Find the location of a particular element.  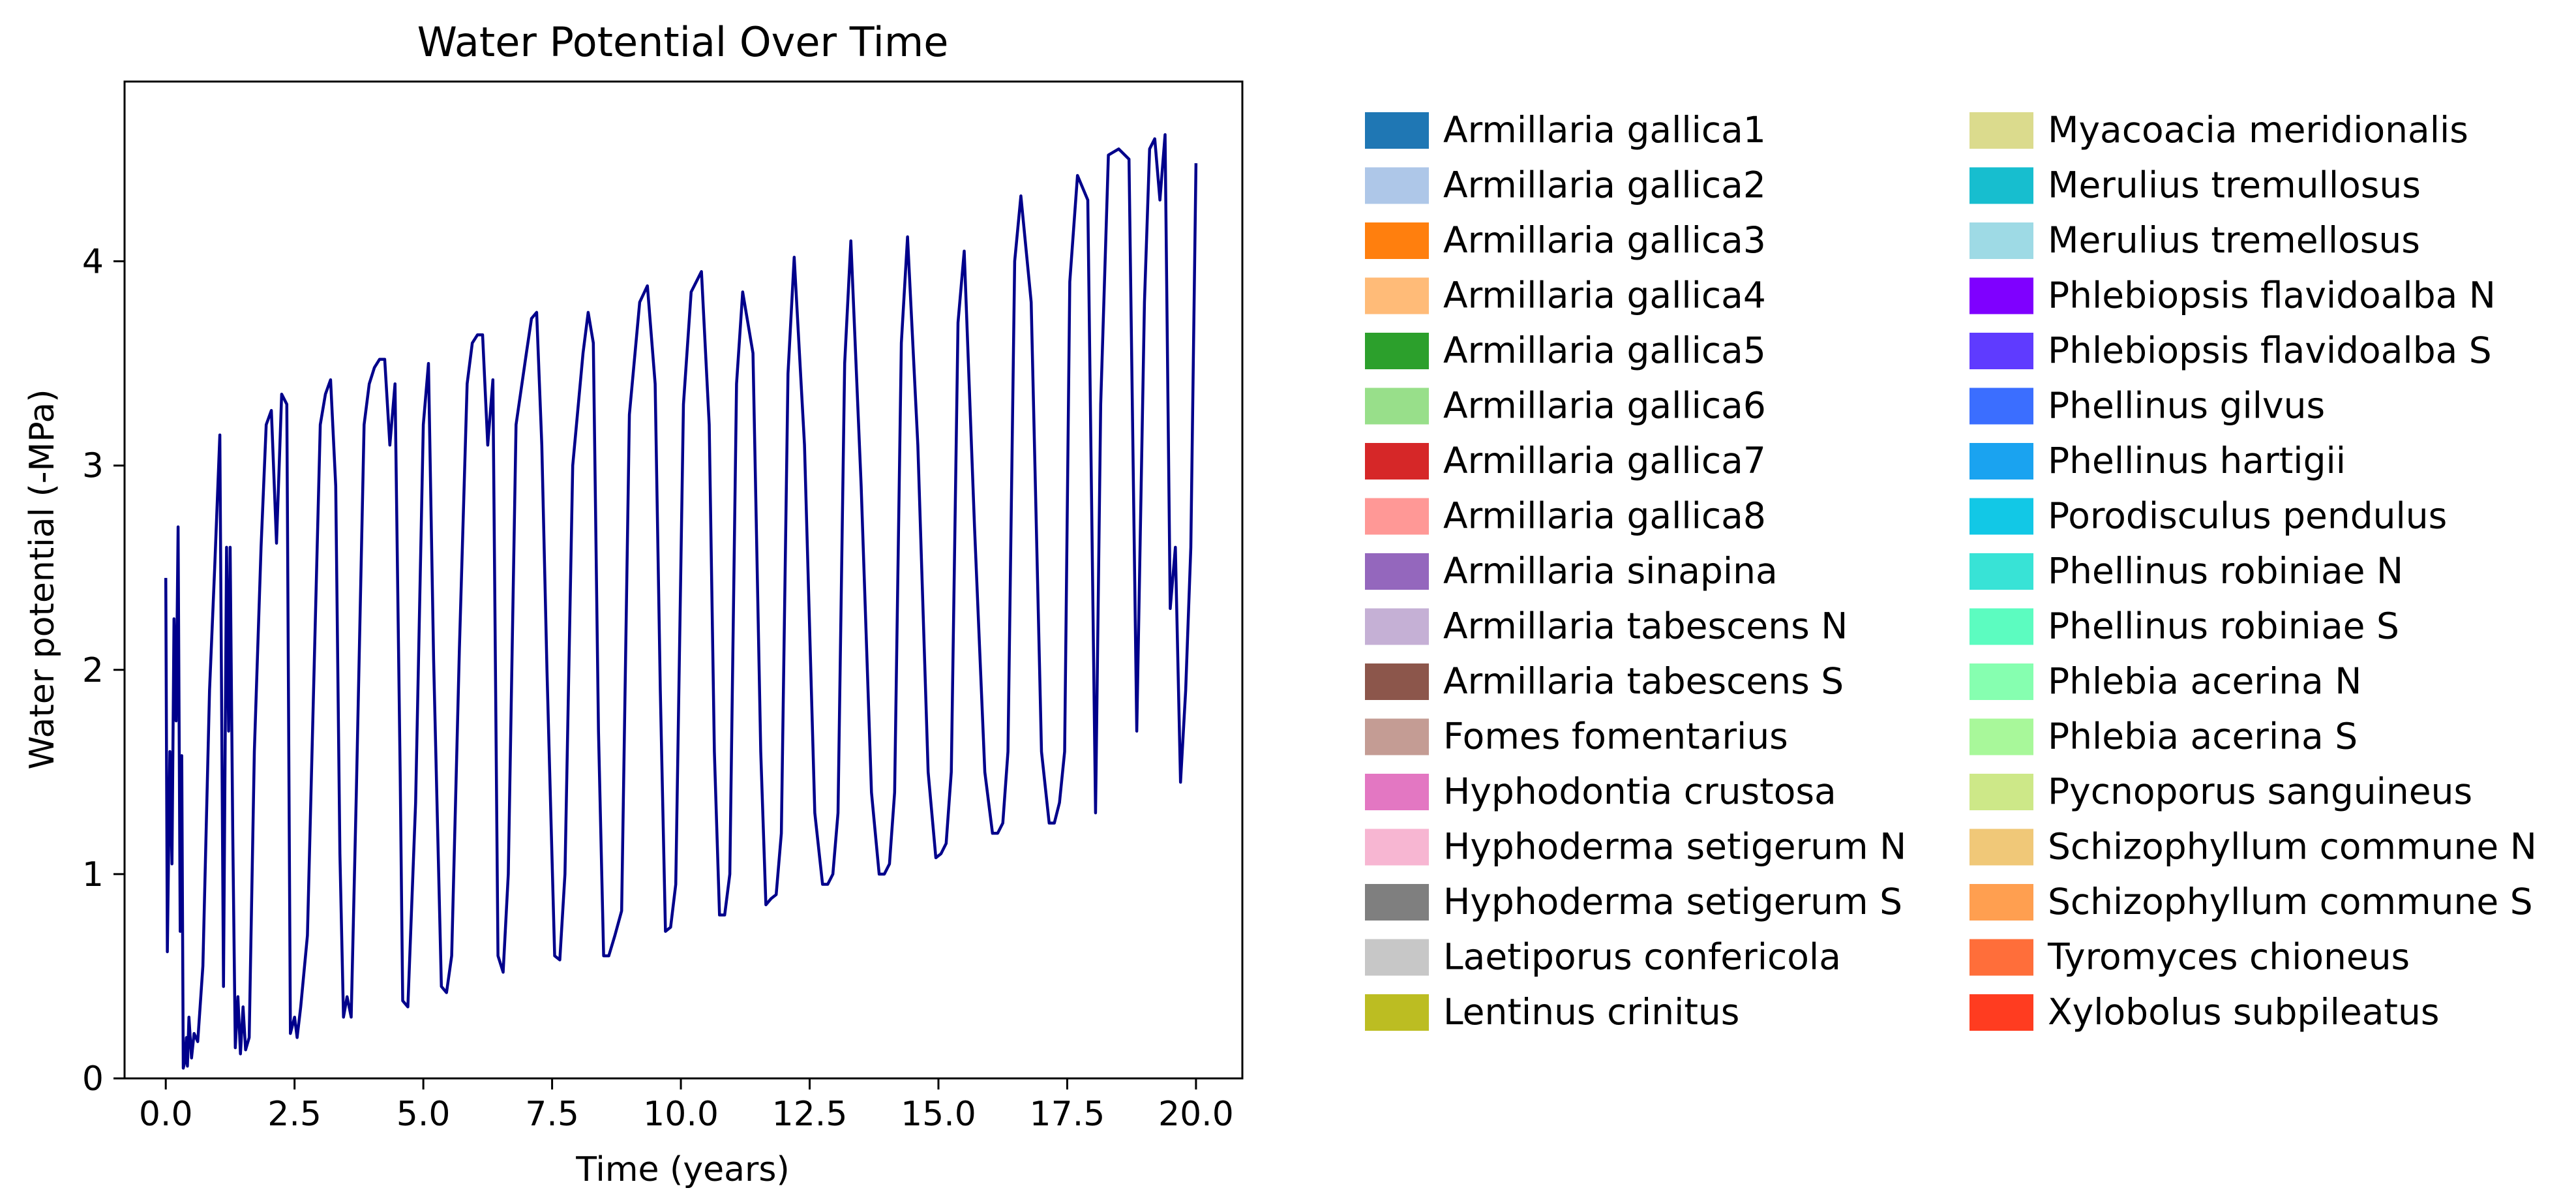

legend-entry: Armillaria gallica1 is located at coordinates (1565, 130).